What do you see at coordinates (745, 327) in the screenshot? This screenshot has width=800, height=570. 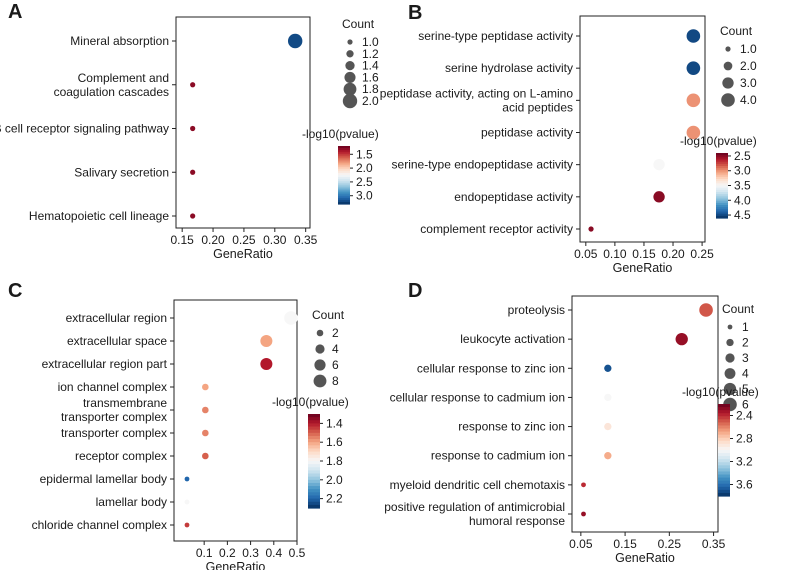 I see `size-legend-label-d: 1` at bounding box center [745, 327].